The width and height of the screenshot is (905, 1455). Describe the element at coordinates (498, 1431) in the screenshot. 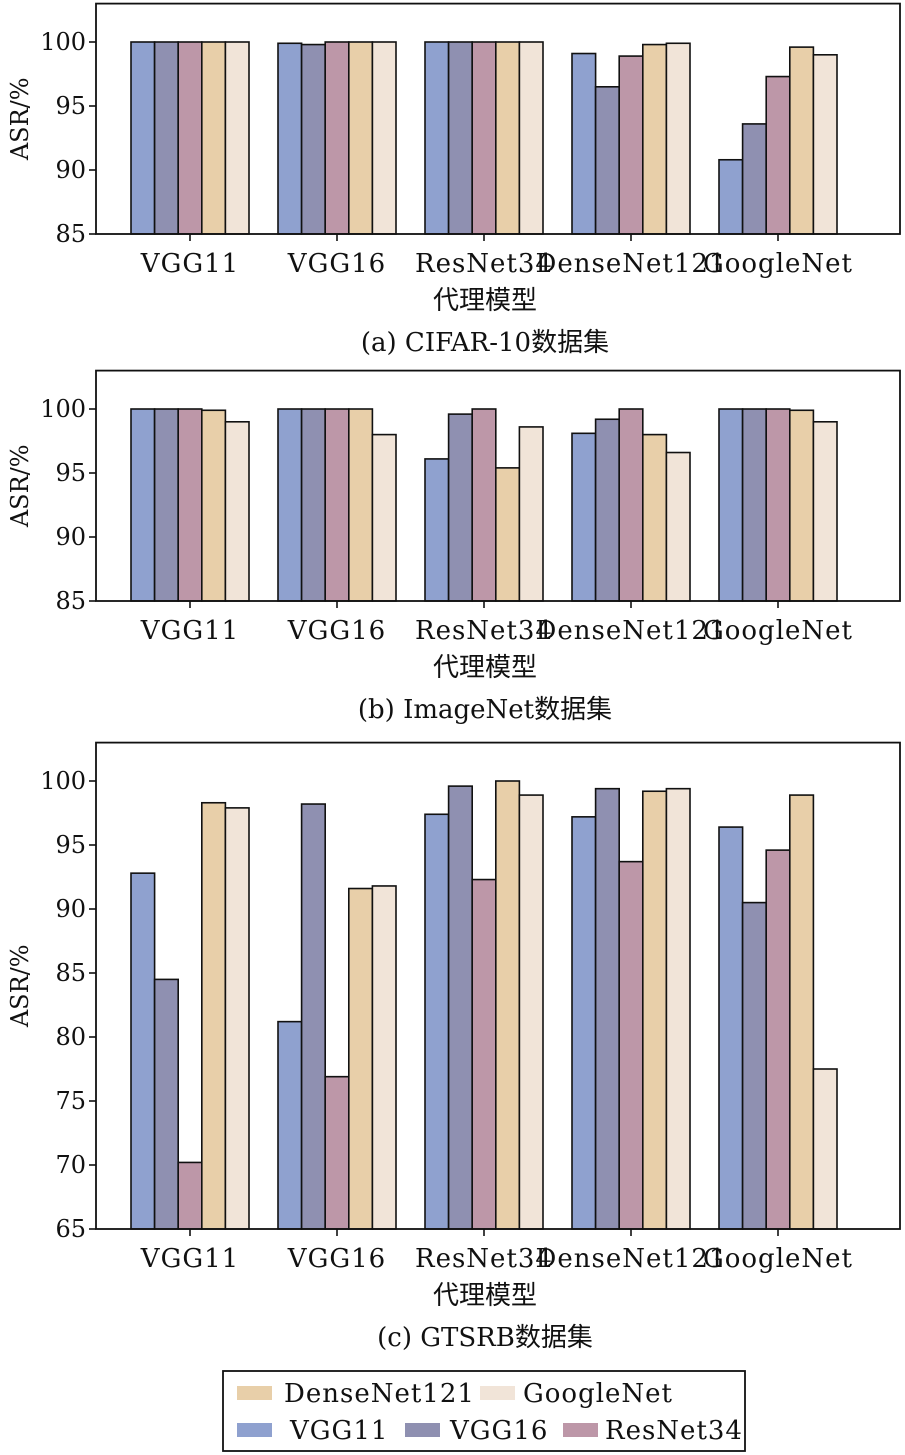

I see `legend-label-vgg16: VGG16` at that location.